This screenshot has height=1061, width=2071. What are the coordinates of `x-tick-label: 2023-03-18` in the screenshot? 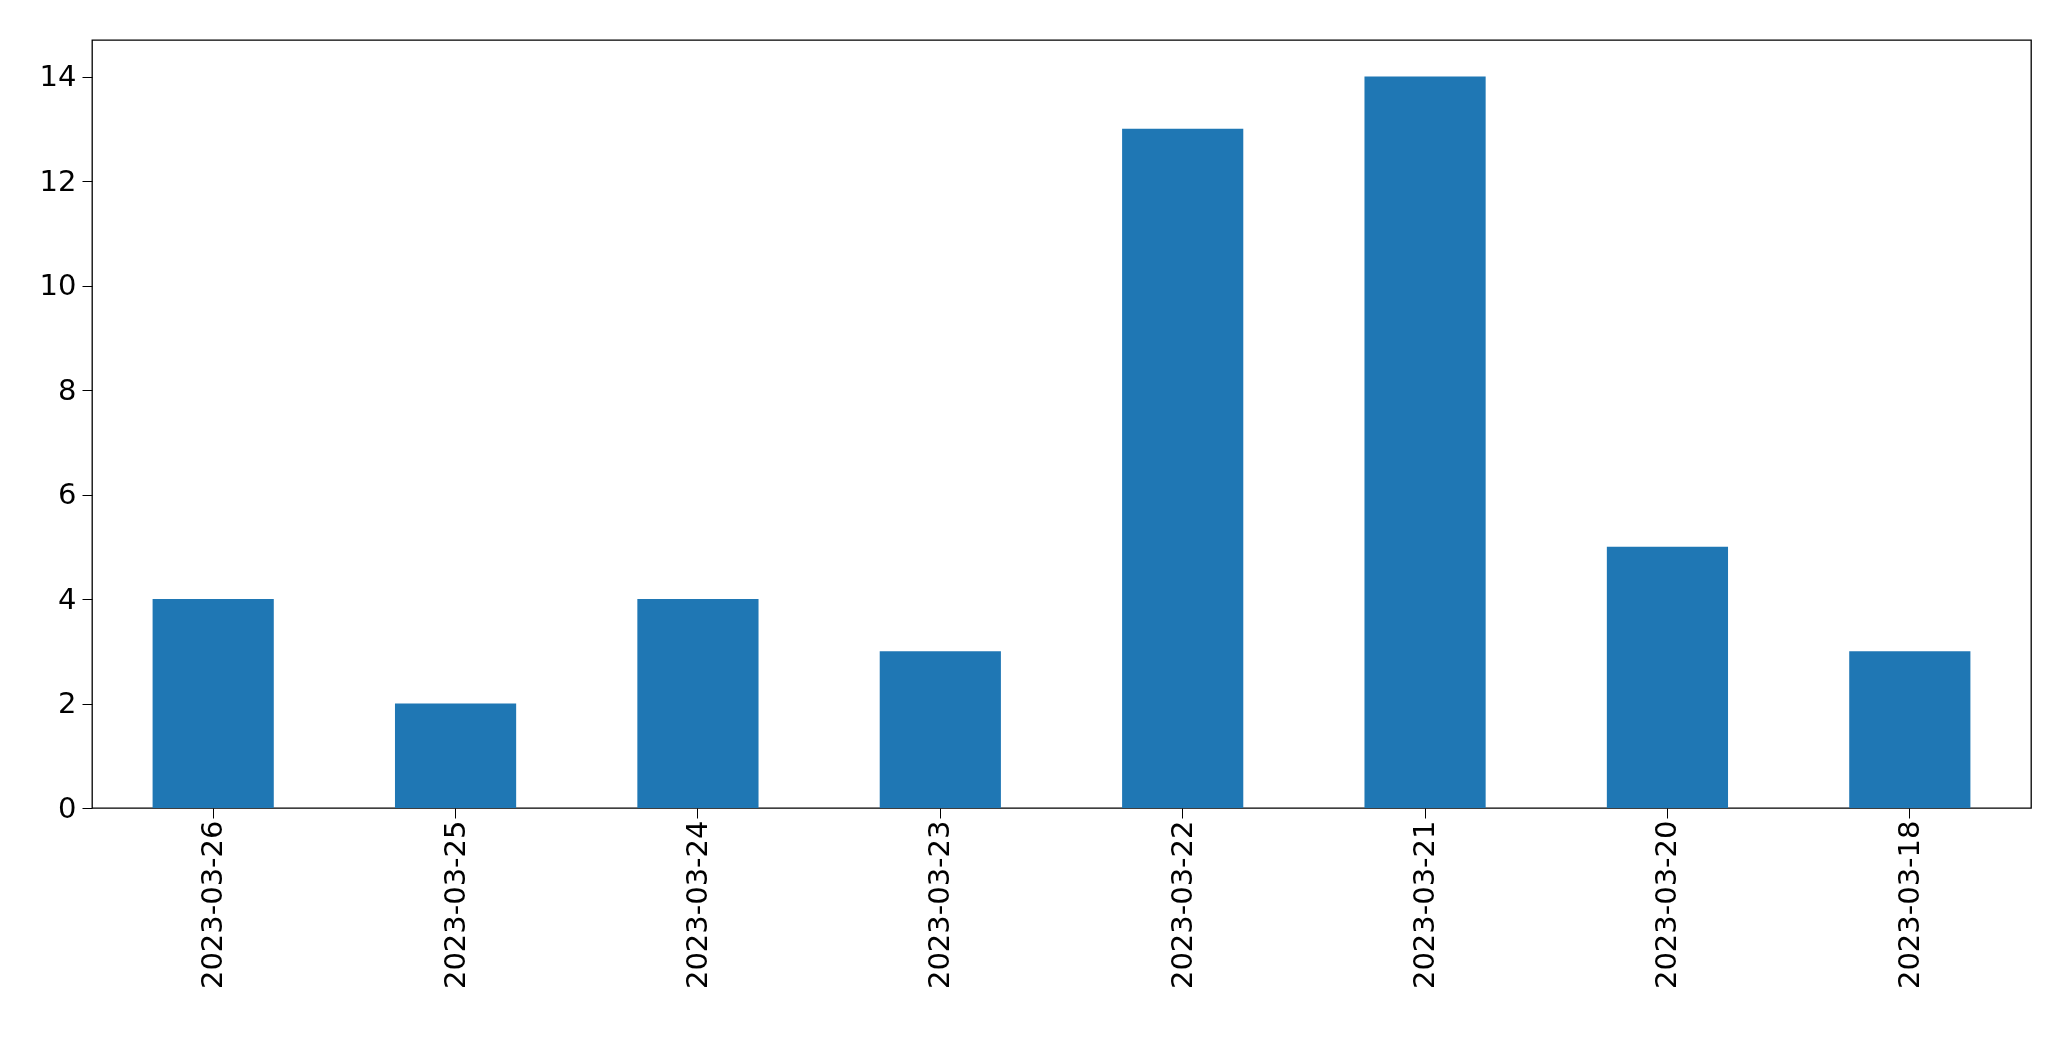 It's located at (1908, 905).